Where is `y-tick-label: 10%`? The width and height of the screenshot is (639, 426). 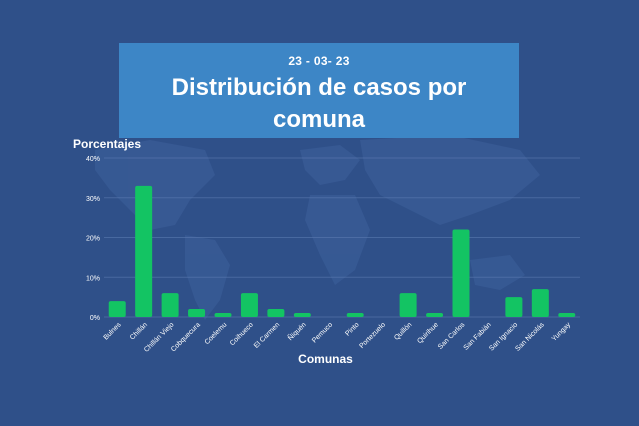 y-tick-label: 10% is located at coordinates (93, 278).